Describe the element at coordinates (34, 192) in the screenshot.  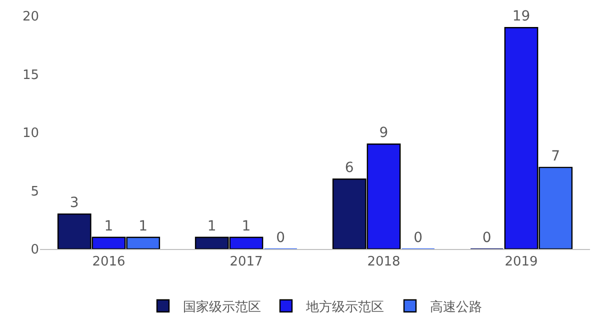
I see `y-tick-label: 5` at that location.